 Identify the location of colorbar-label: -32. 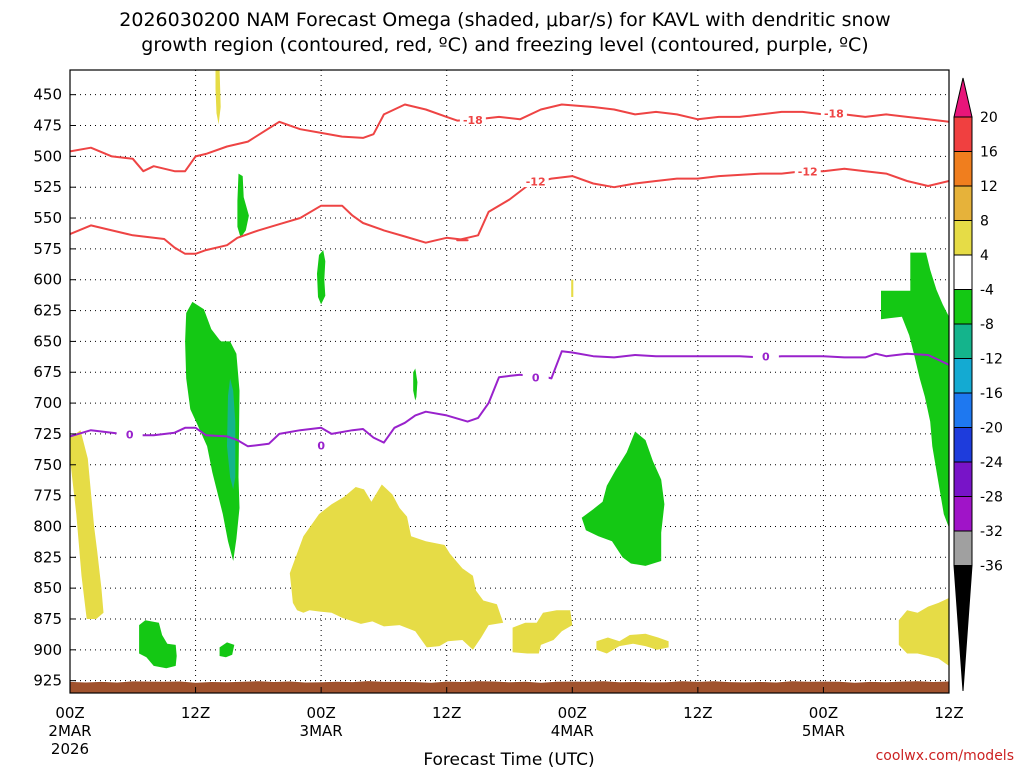
(991, 532).